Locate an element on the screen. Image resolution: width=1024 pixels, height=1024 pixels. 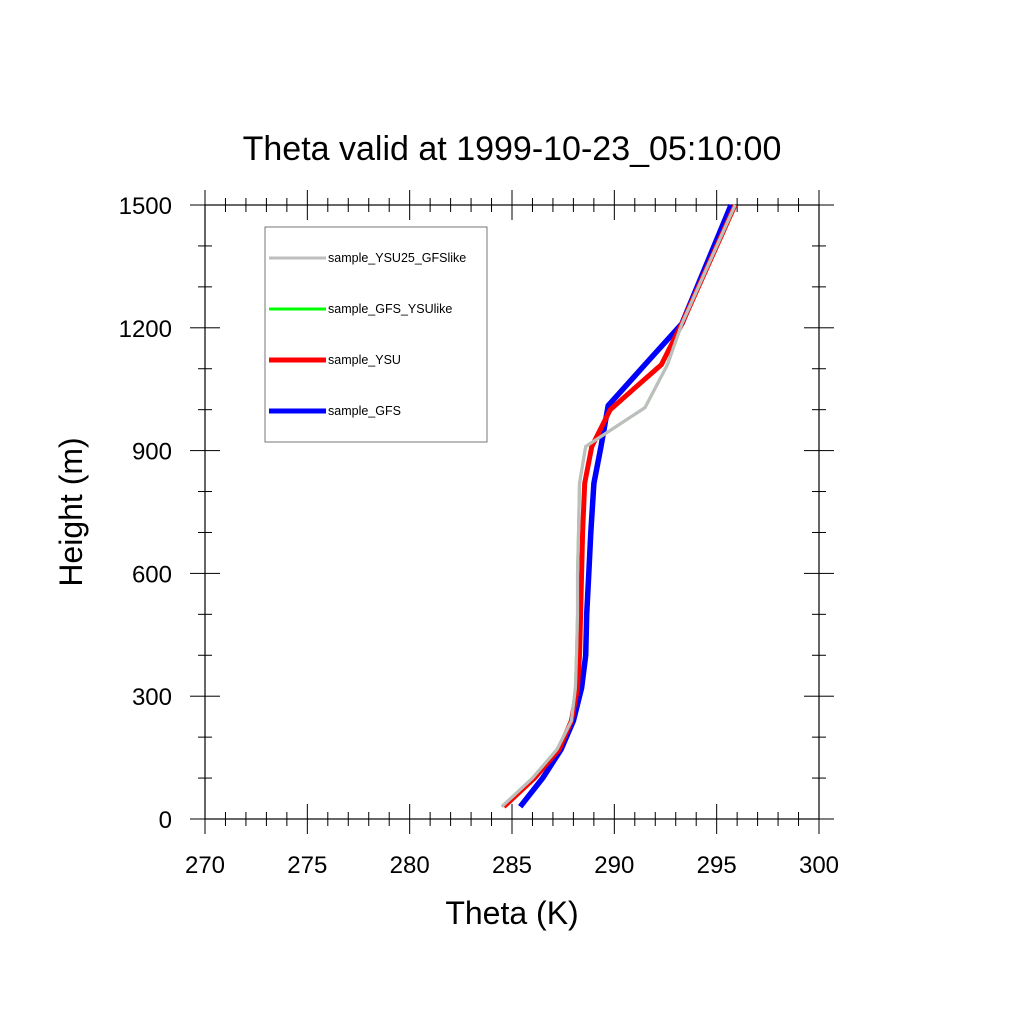
x-axis-title: Theta (K) is located at coordinates (511, 913).